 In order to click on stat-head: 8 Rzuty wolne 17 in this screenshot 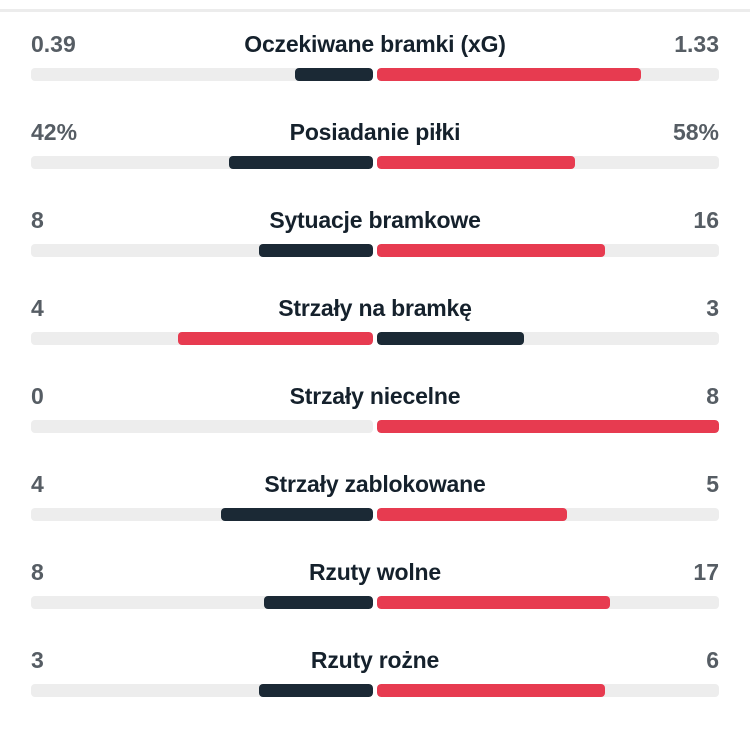, I will do `click(375, 572)`.